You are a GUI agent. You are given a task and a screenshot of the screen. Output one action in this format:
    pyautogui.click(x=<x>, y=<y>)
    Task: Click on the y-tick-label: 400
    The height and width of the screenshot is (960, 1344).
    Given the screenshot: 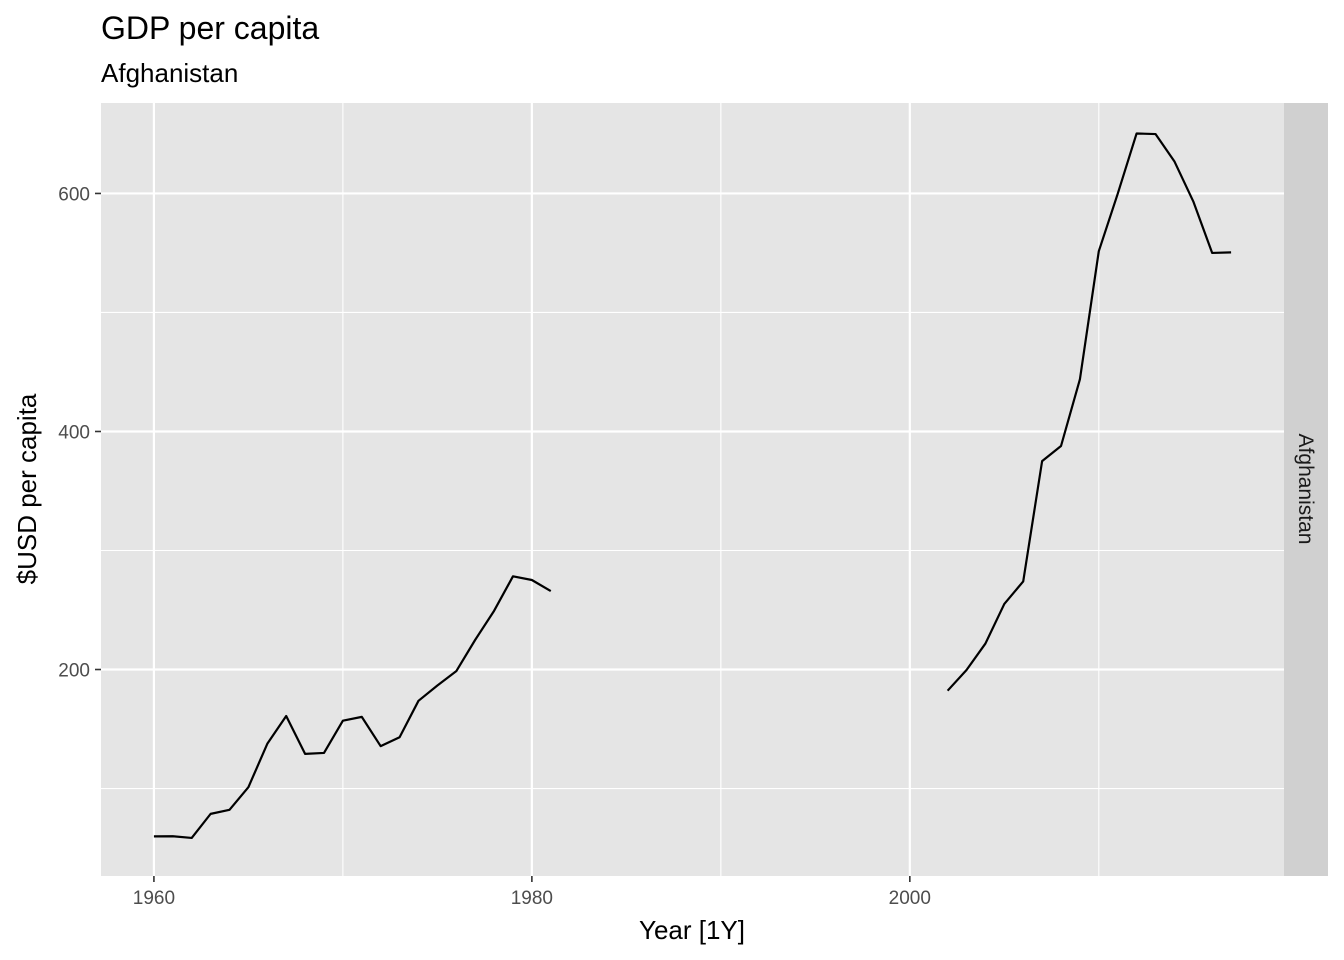 What is the action you would take?
    pyautogui.click(x=74, y=432)
    